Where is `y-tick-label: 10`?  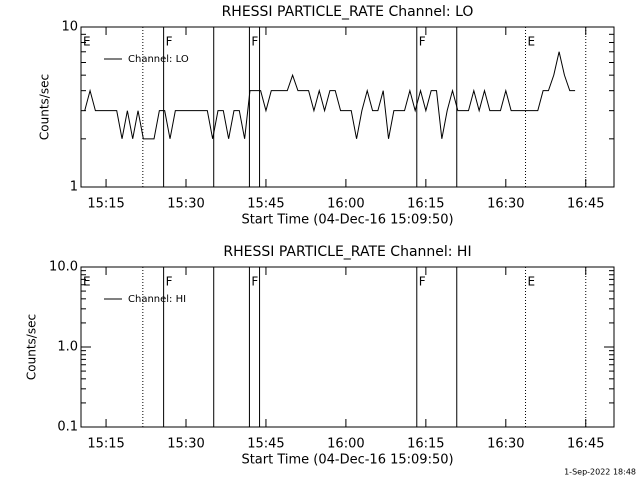
y-tick-label: 10 is located at coordinates (69, 27).